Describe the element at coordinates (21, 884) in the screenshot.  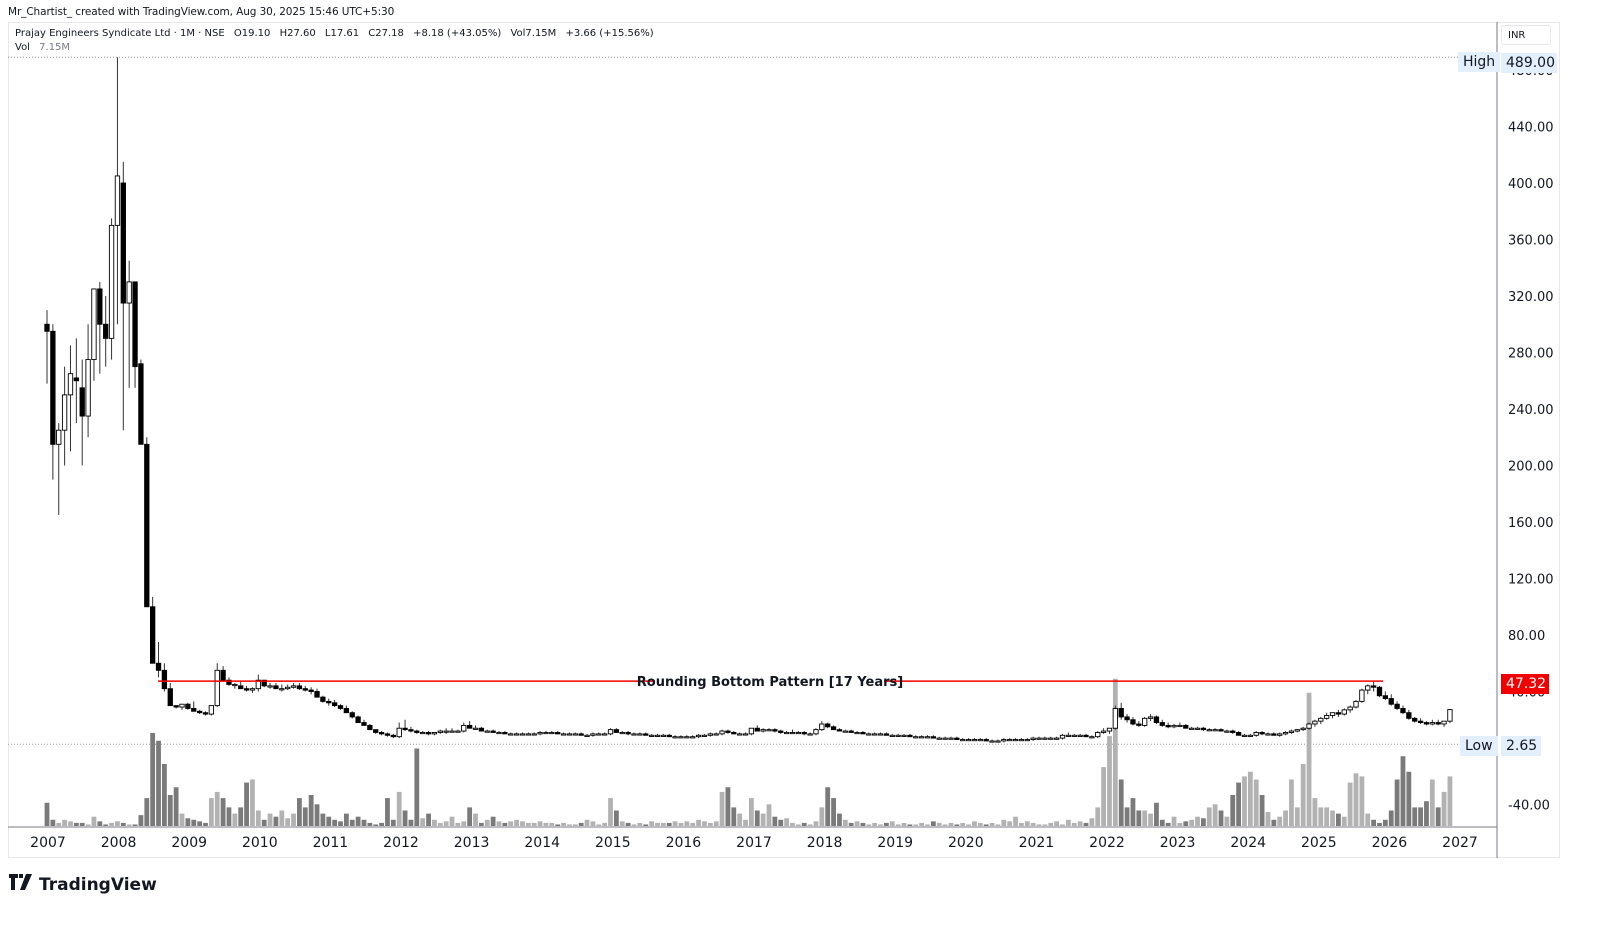
I see `tradingview-logo-icon` at that location.